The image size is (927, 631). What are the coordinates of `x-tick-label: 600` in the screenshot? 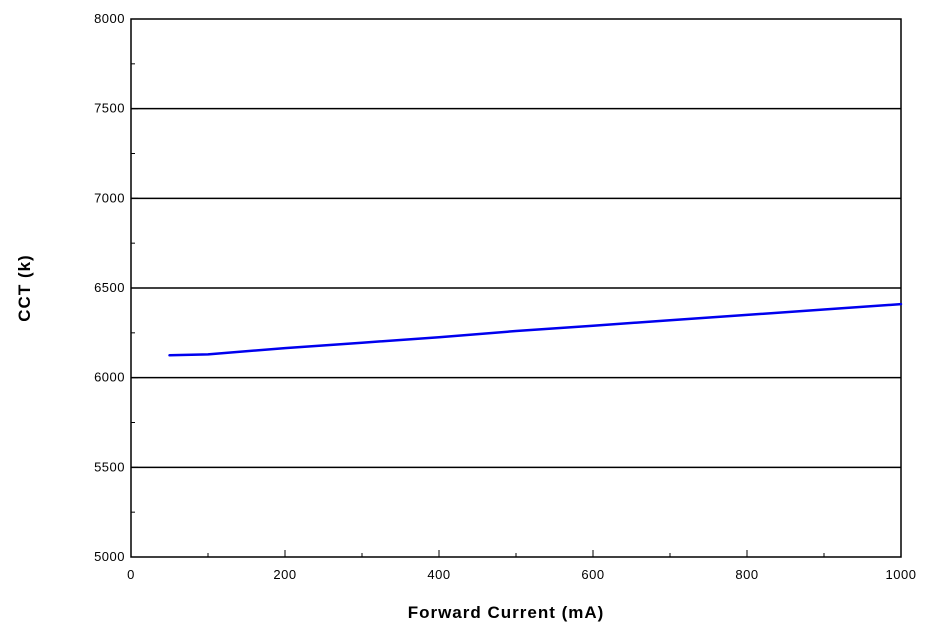 It's located at (592, 574).